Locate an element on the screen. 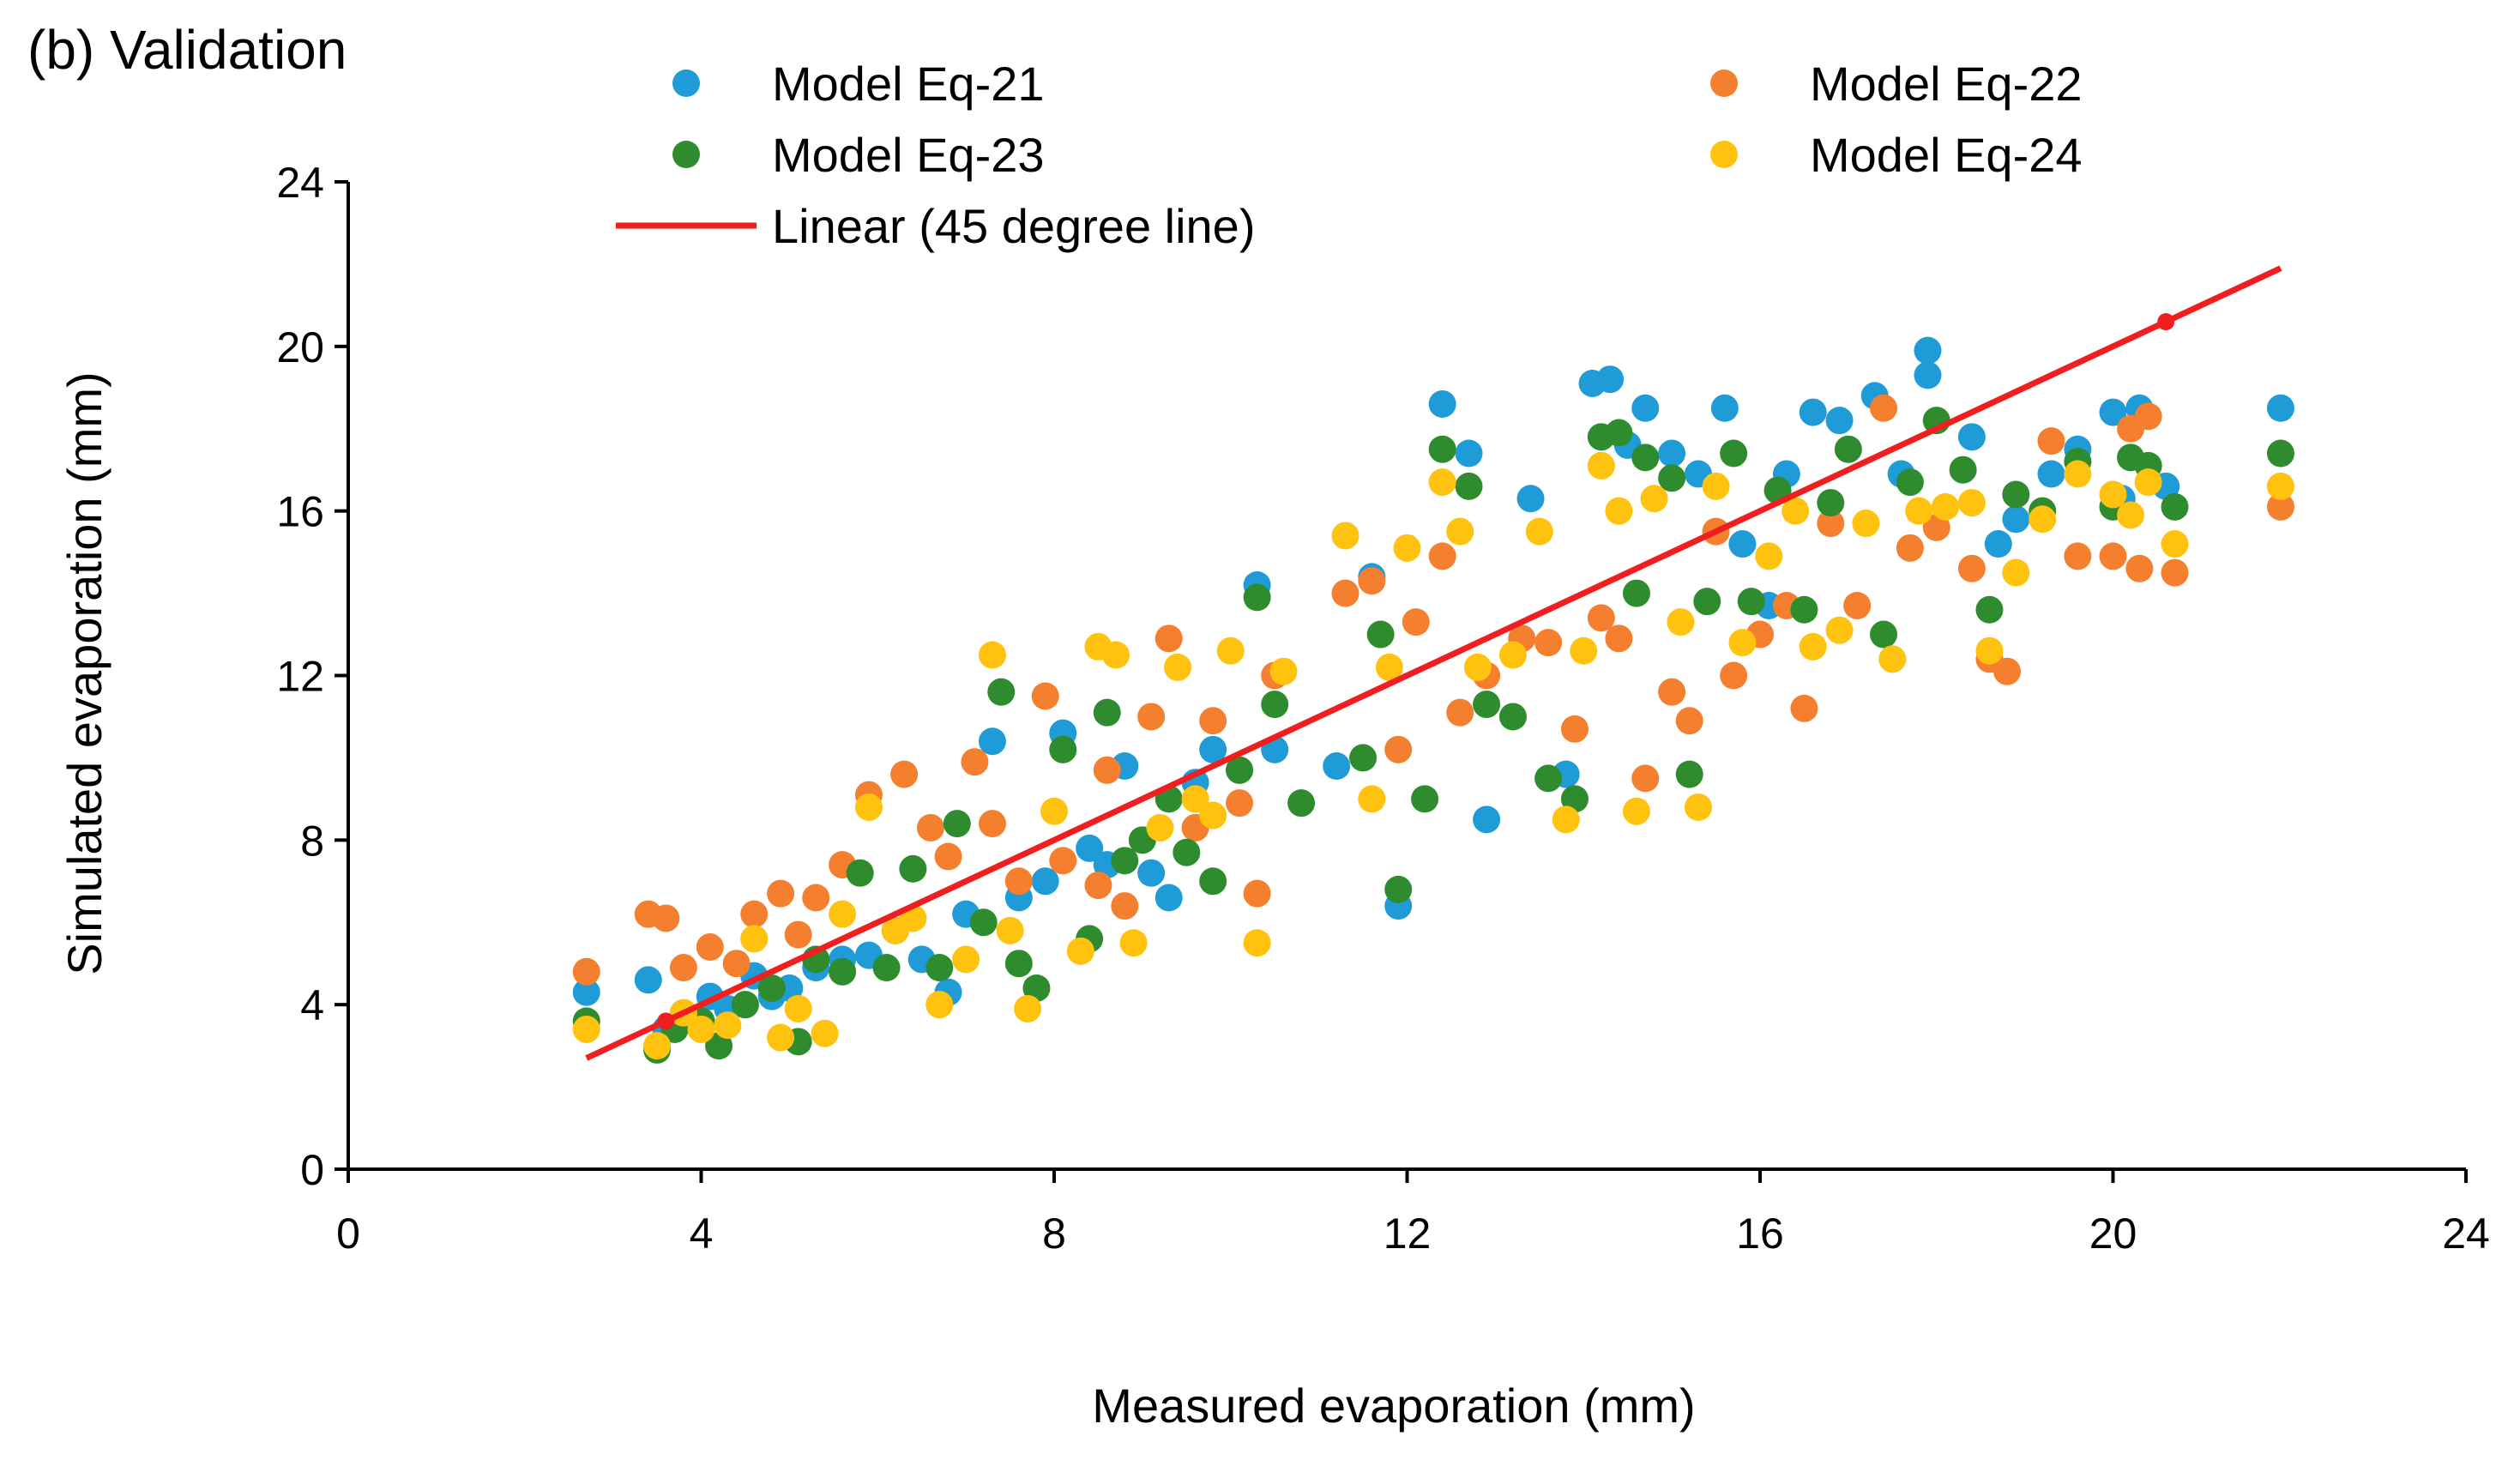 The image size is (2520, 1460). y-tick-label: 4 is located at coordinates (312, 1005).